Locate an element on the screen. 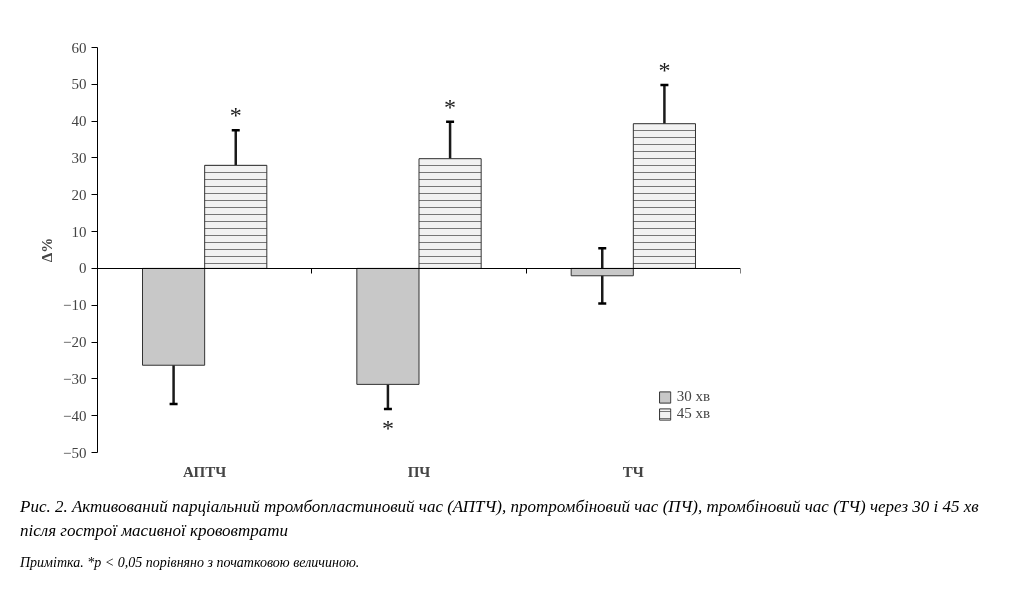 The height and width of the screenshot is (593, 1023). x-tick-label: ПЧ is located at coordinates (419, 471).